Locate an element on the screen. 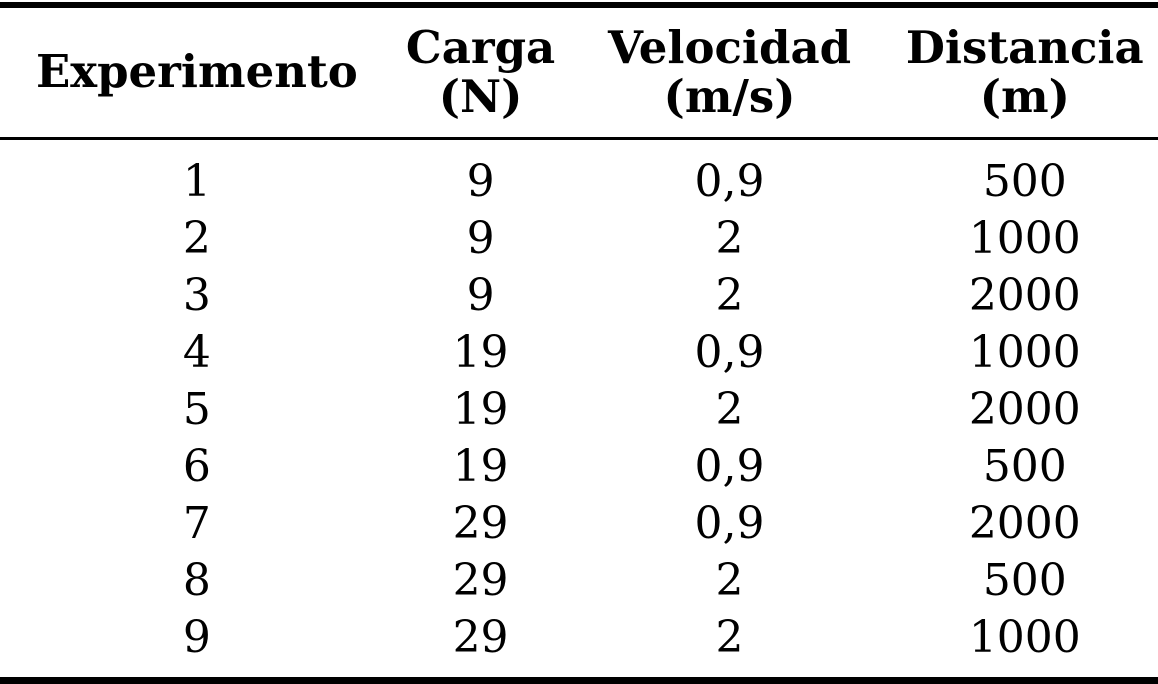 This screenshot has width=1158, height=684. table-cell: 8 is located at coordinates (196, 580).